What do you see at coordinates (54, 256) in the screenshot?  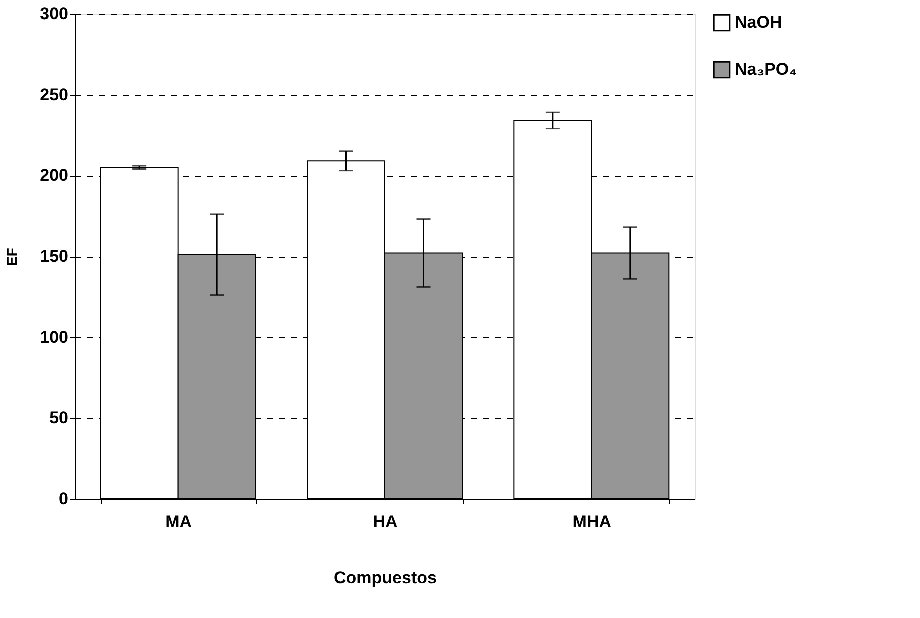 I see `y-tick-label: 150` at bounding box center [54, 256].